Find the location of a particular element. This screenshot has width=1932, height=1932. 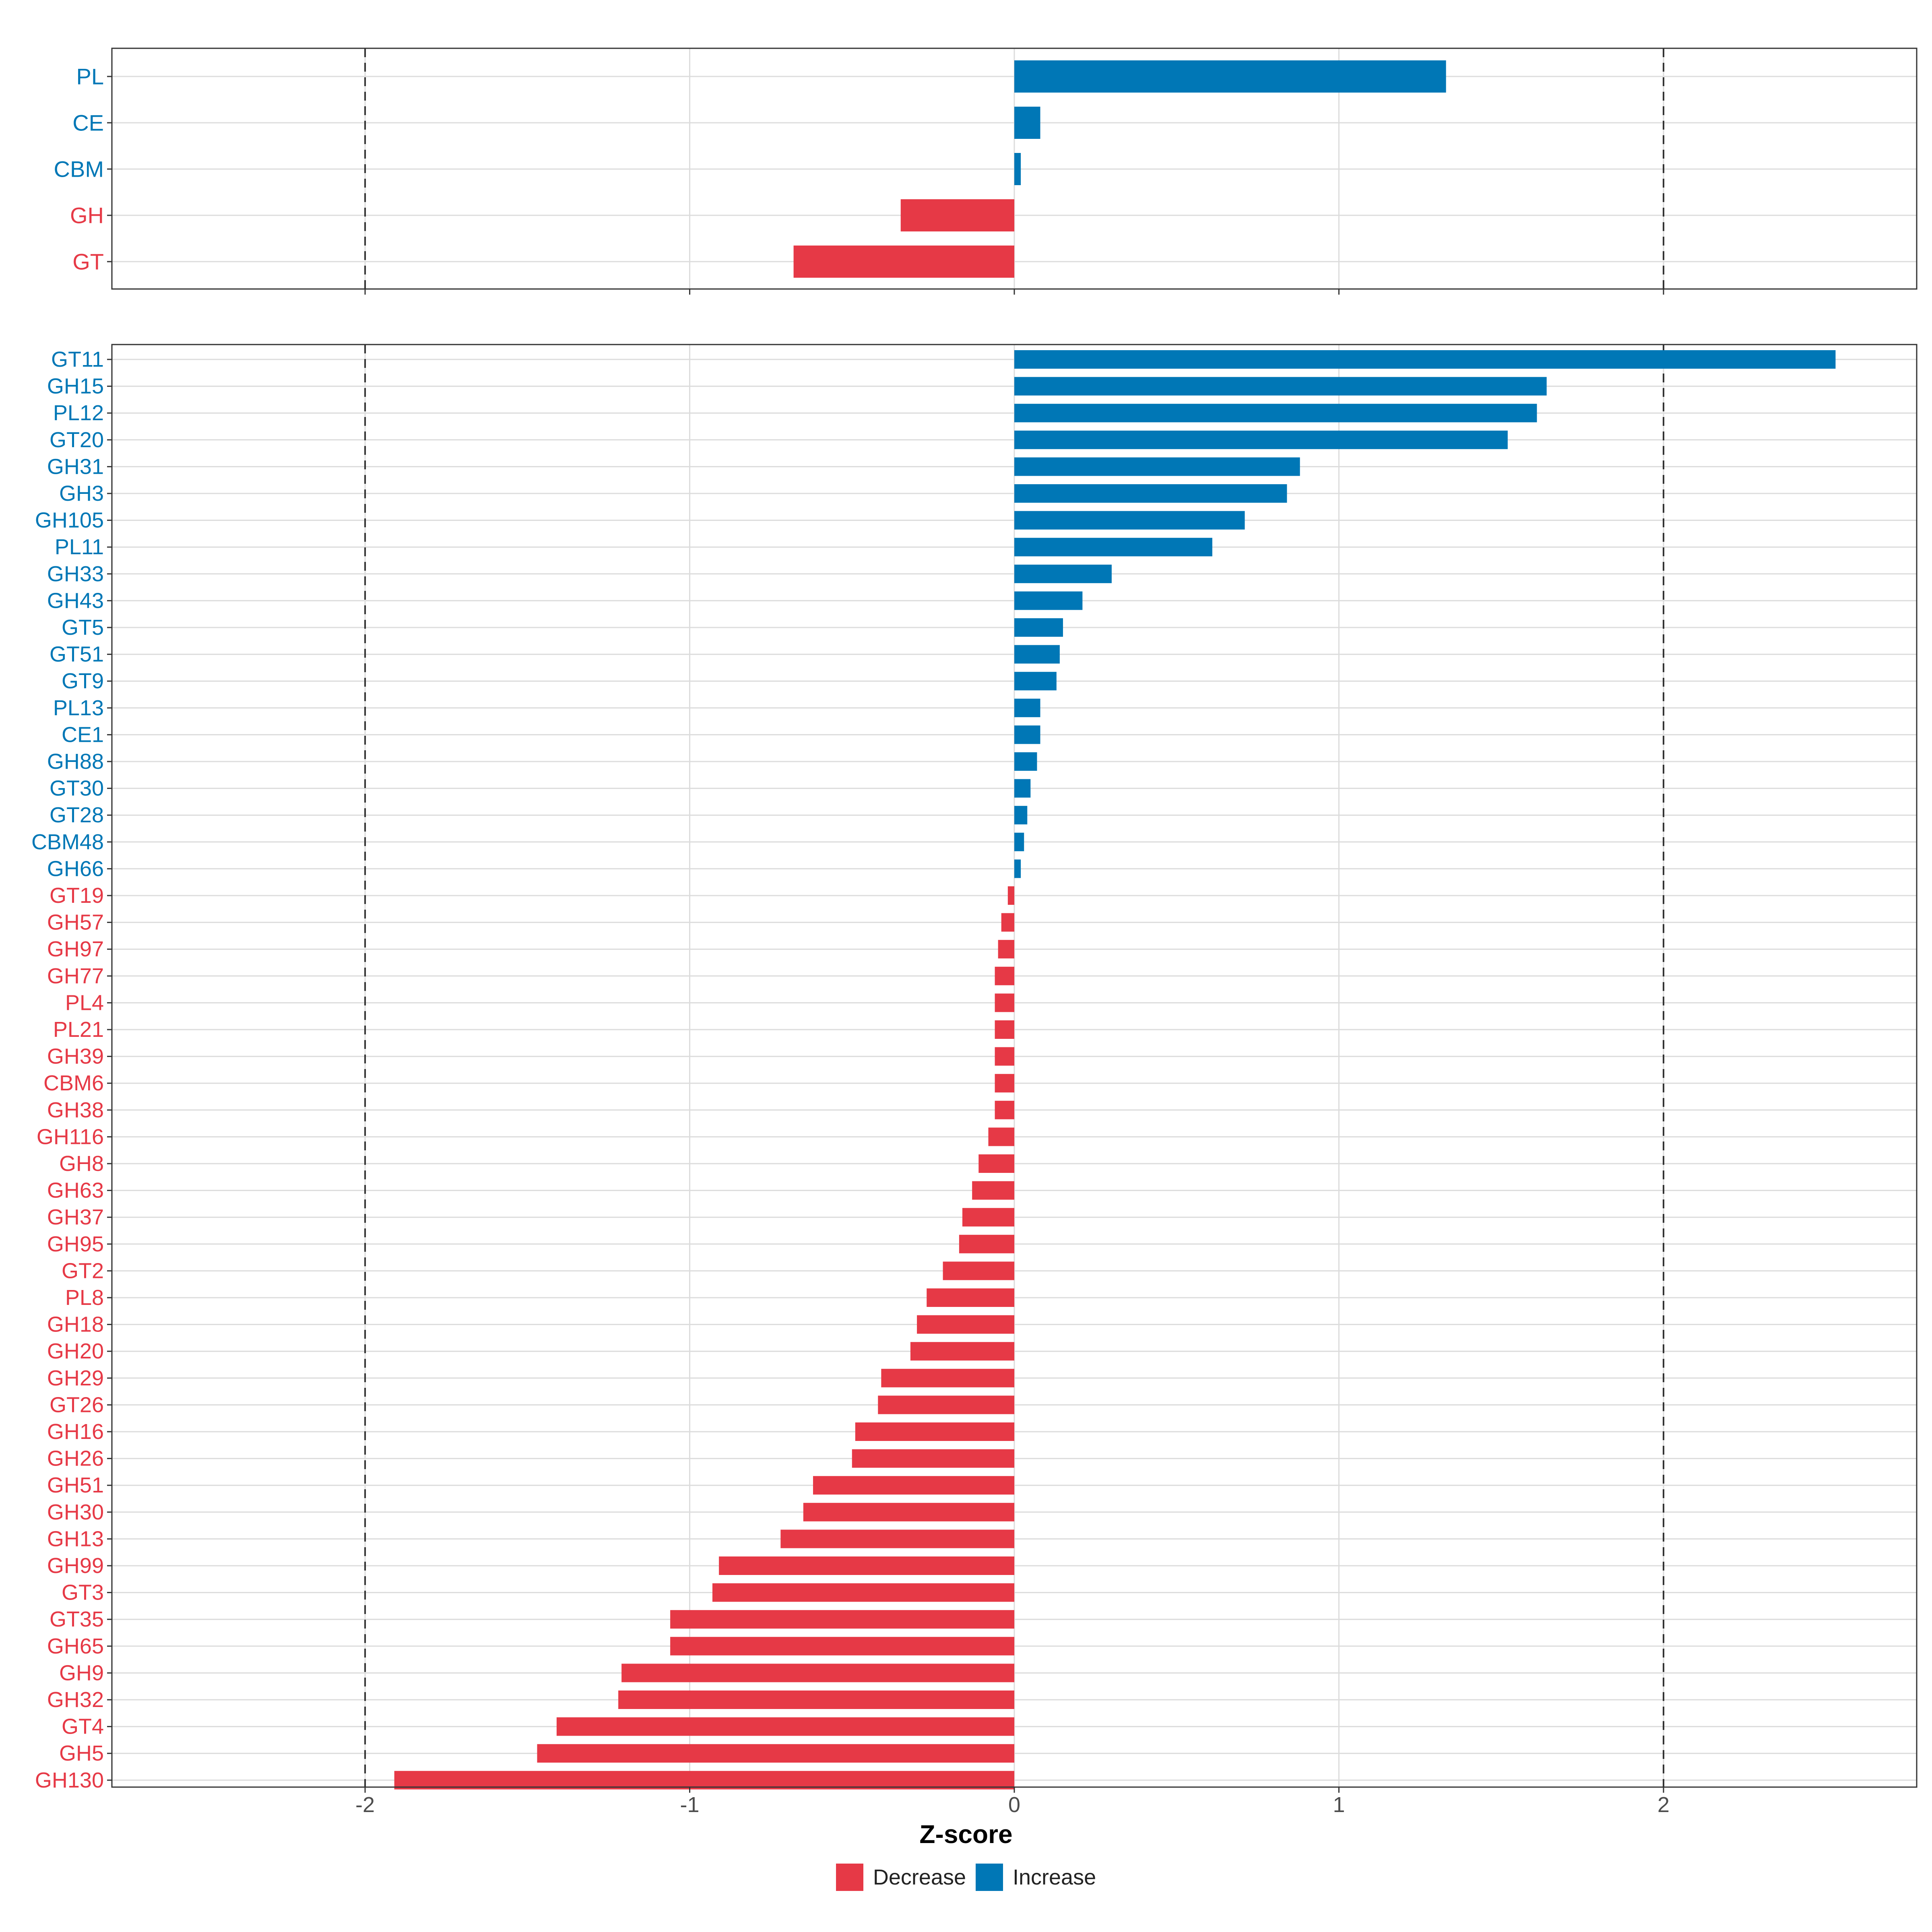

y-label-PL13: PL13 is located at coordinates (78, 708).